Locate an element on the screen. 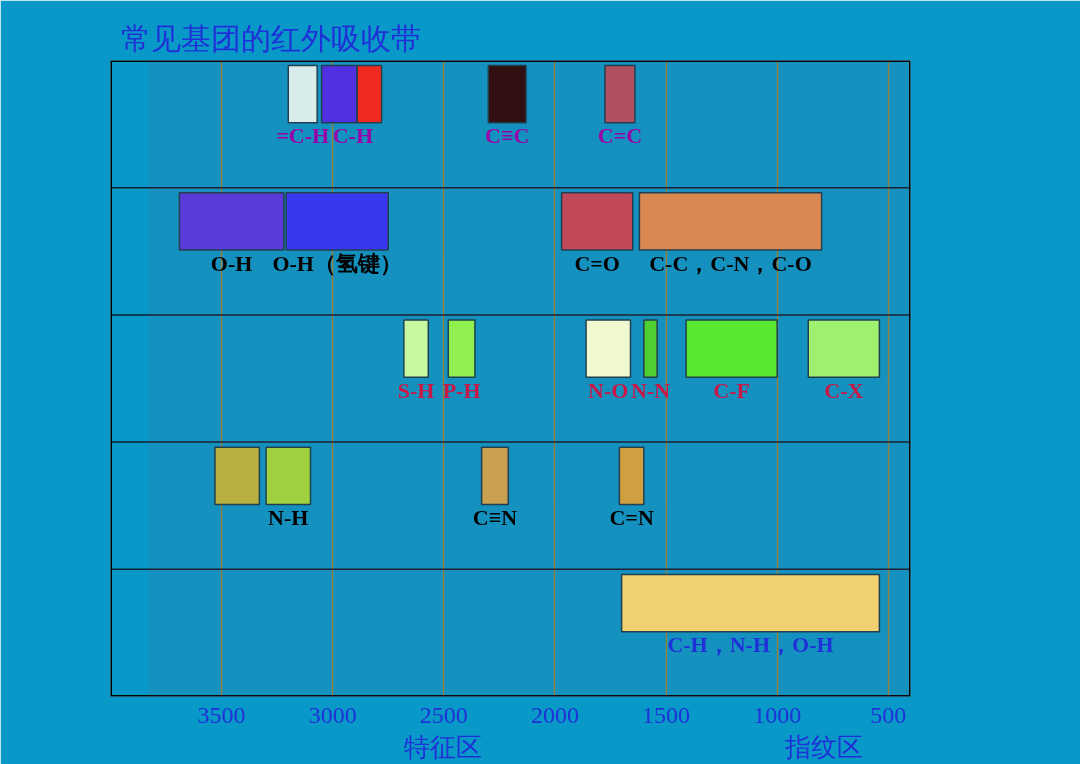 Image resolution: width=1080 pixels, height=764 pixels. band-label: 指纹区 is located at coordinates (823, 746).